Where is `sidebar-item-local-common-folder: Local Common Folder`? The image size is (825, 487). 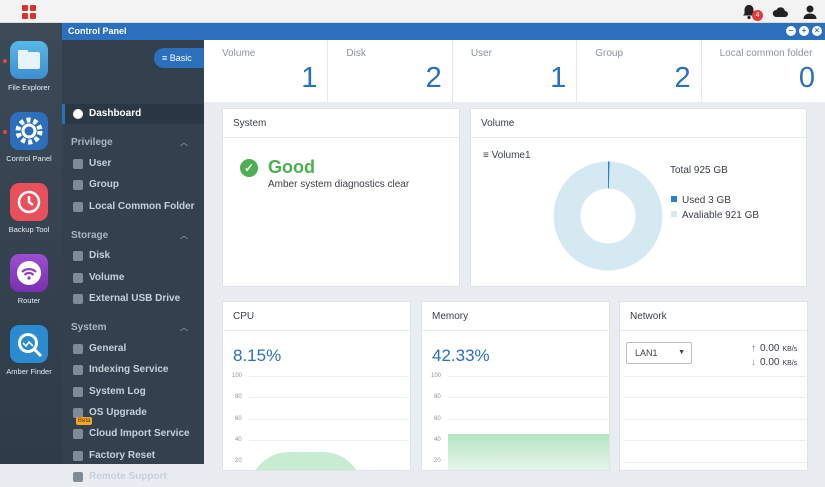 sidebar-item-local-common-folder: Local Common Folder is located at coordinates (133, 207).